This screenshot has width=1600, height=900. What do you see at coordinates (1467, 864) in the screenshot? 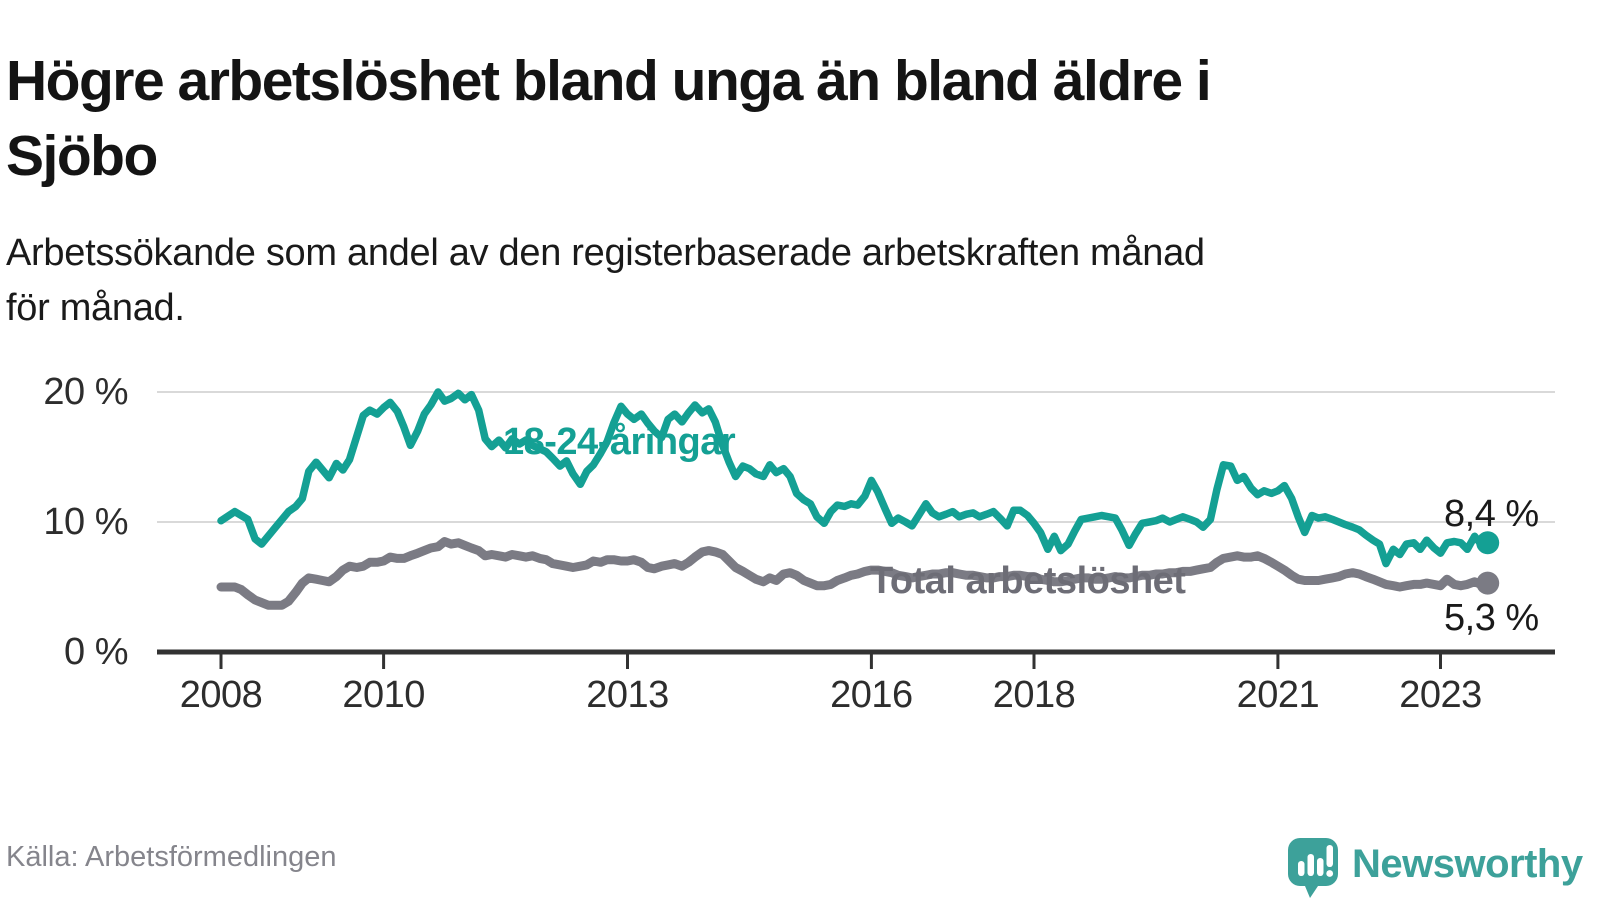
I see `brand-name: Newsworthy` at bounding box center [1467, 864].